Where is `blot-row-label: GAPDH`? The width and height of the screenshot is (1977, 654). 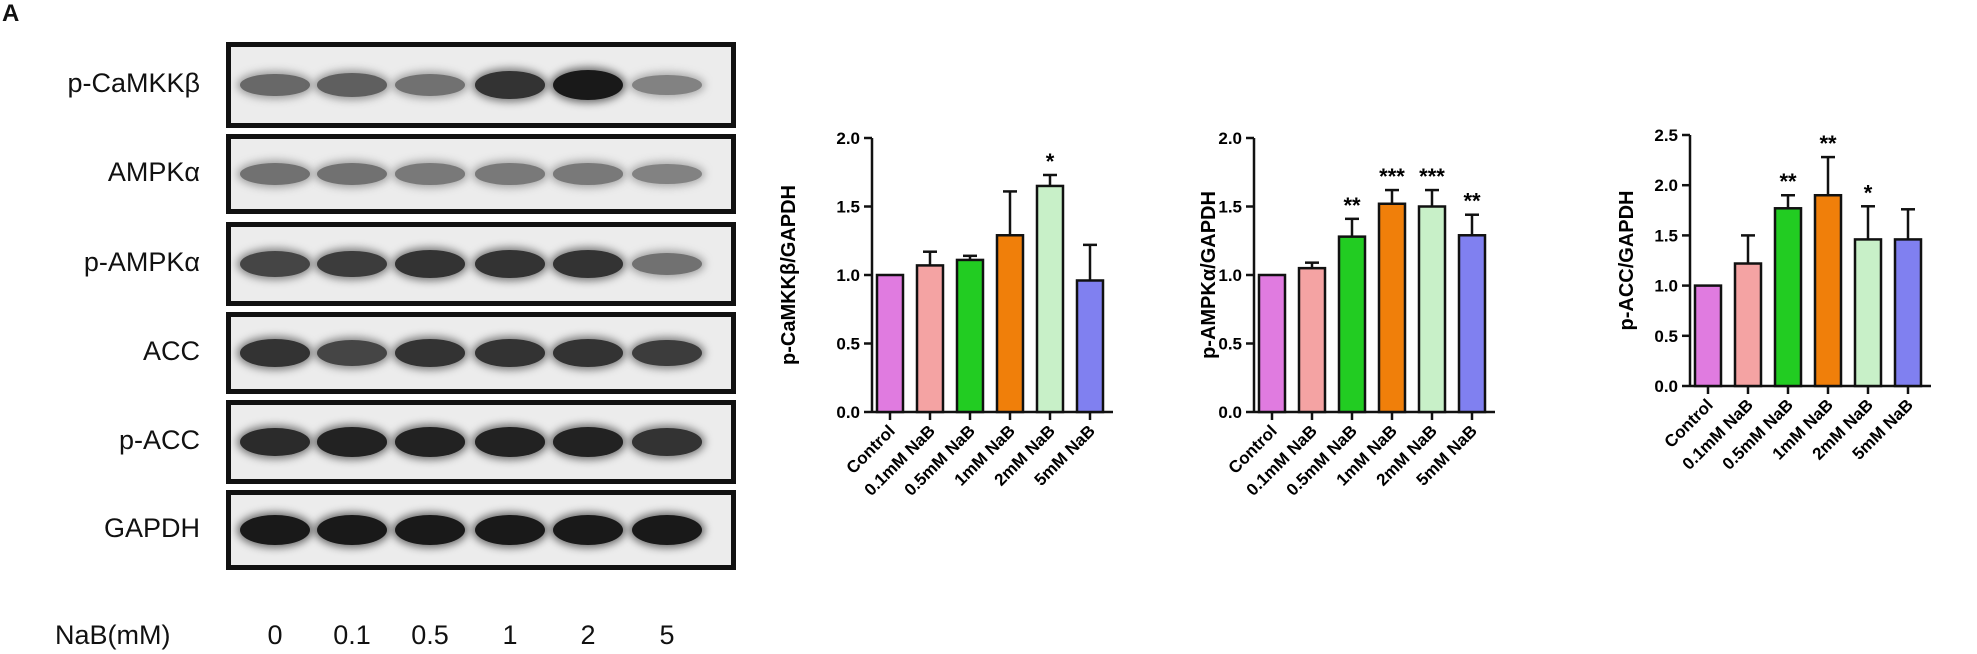 blot-row-label: GAPDH is located at coordinates (151, 528).